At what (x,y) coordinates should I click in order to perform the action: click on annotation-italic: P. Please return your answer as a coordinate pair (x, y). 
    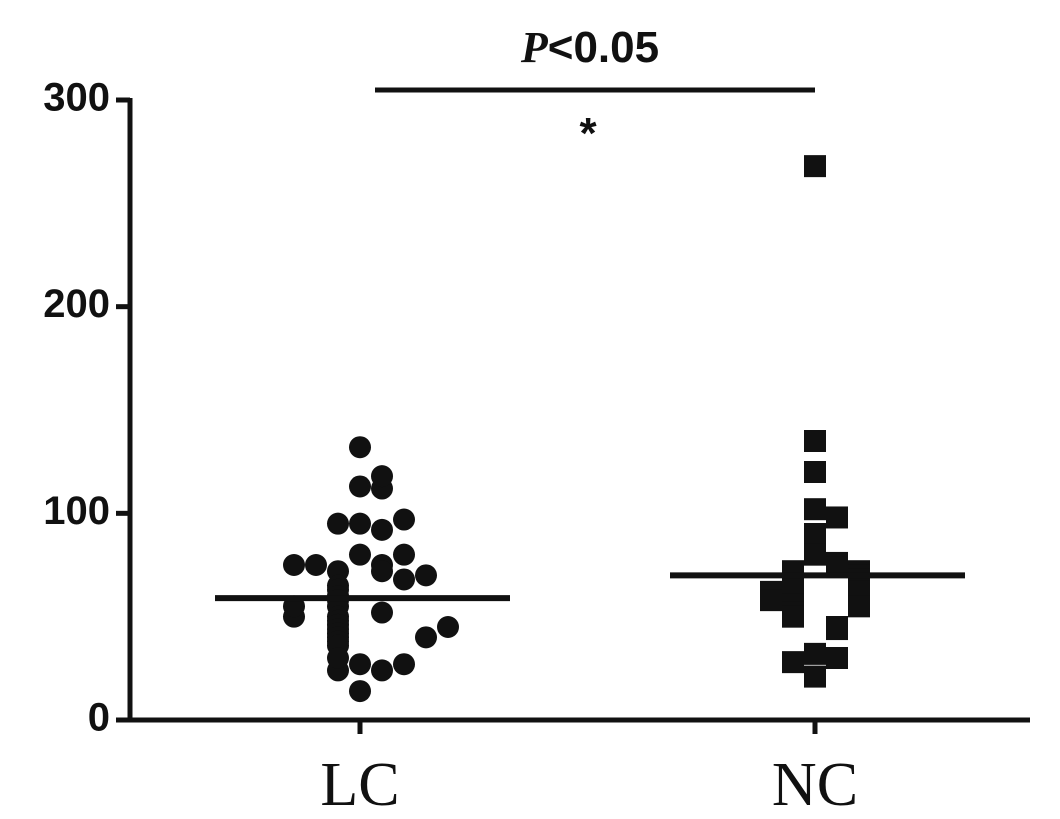
    Looking at the image, I should click on (534, 47).